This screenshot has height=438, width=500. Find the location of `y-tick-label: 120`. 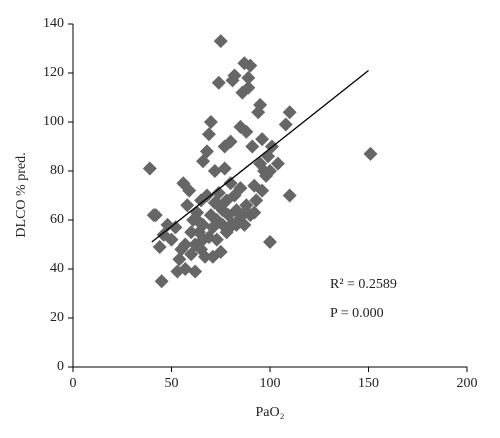

y-tick-label: 120 is located at coordinates (53, 72).